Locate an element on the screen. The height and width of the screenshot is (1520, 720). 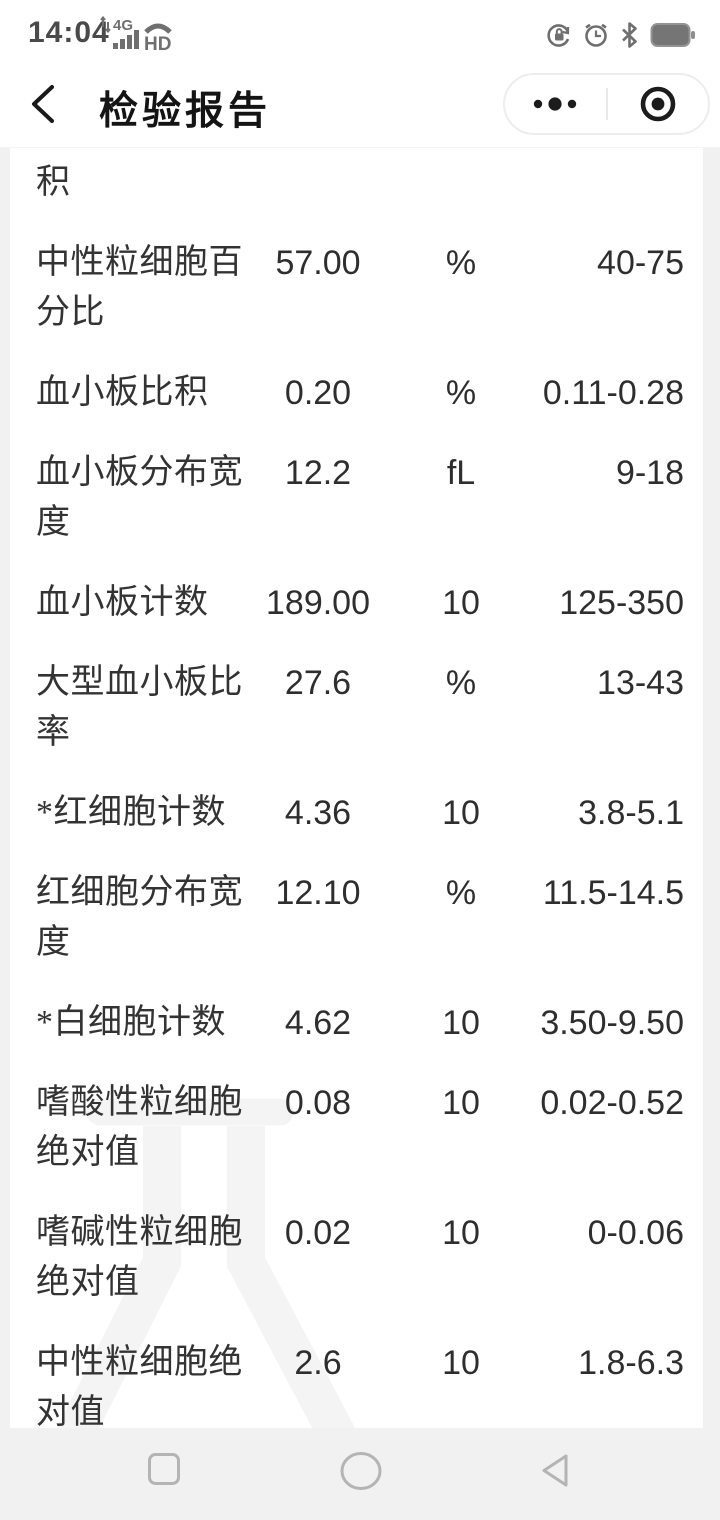
row-range: 0-0.06 is located at coordinates (635, 1233).